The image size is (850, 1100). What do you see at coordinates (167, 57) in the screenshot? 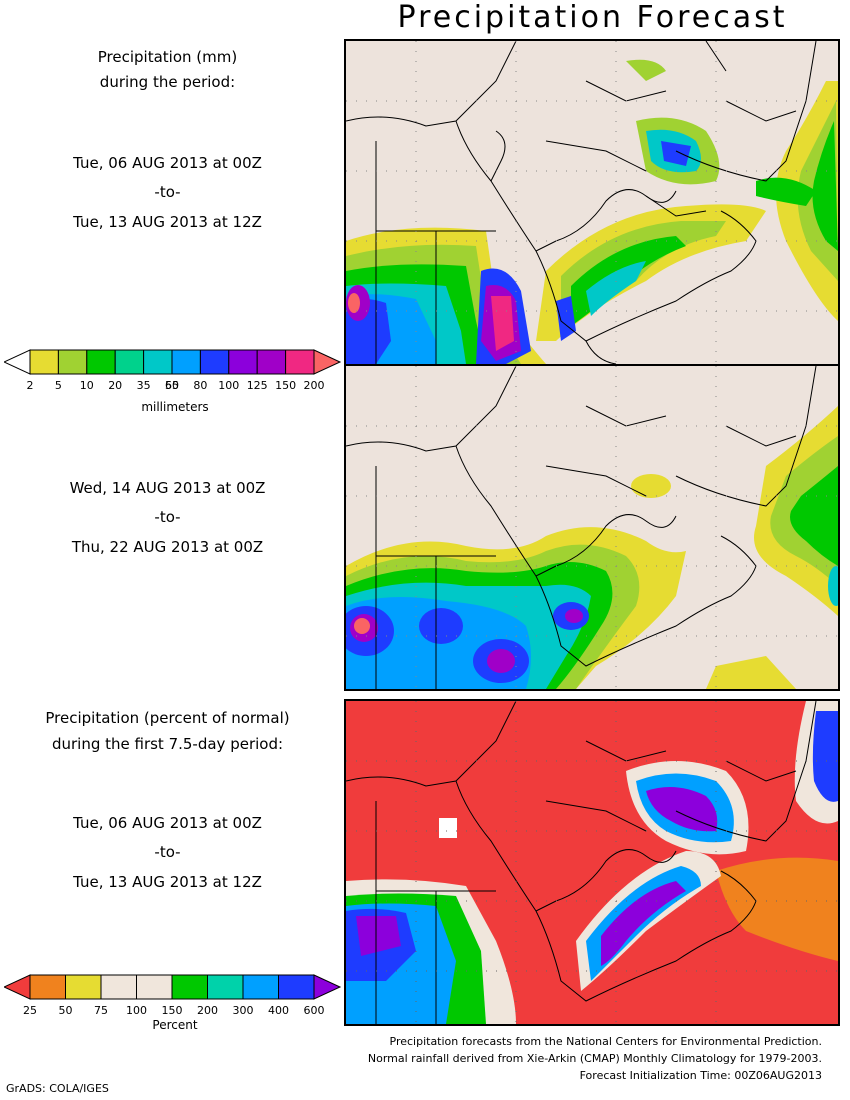
I see `panel1-heading-line1: Precipitation (mm)` at bounding box center [167, 57].